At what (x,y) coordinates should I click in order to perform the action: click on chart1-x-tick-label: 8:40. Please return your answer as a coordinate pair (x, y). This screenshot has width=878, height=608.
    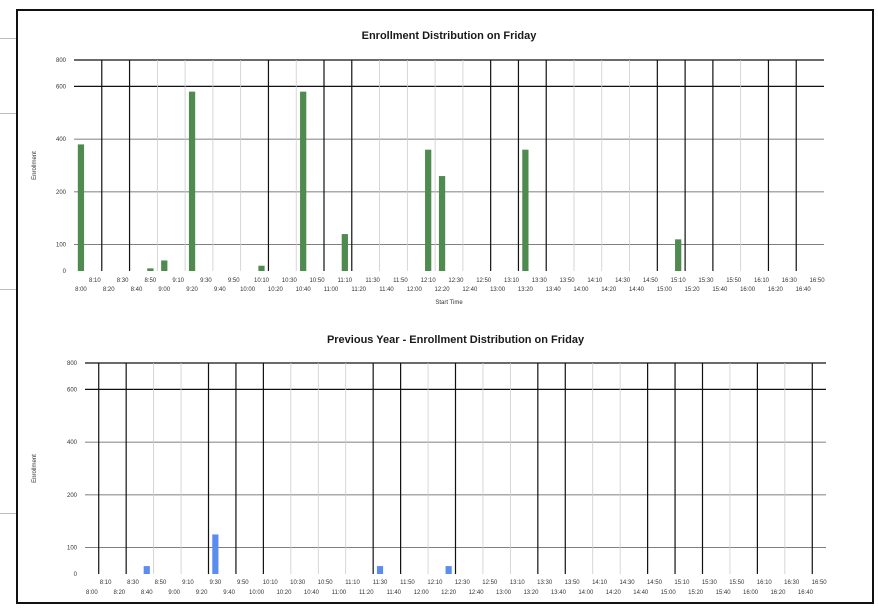
    Looking at the image, I should click on (137, 290).